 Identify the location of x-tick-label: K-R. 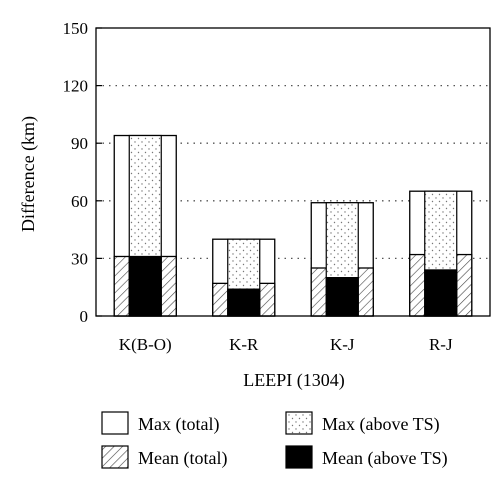
(244, 344).